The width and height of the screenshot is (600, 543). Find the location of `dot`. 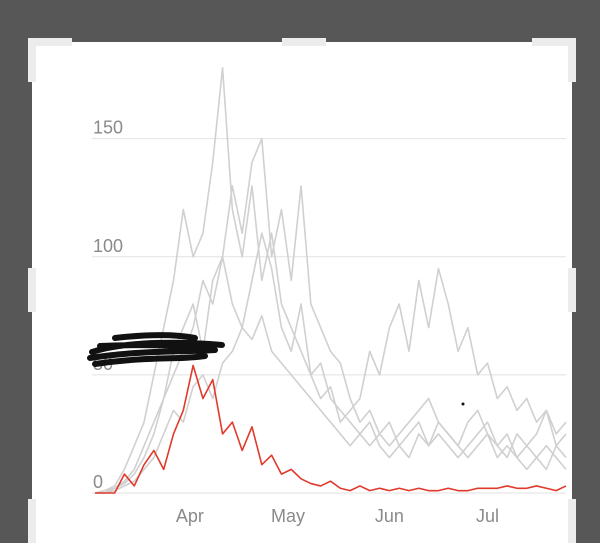

dot is located at coordinates (463, 404).